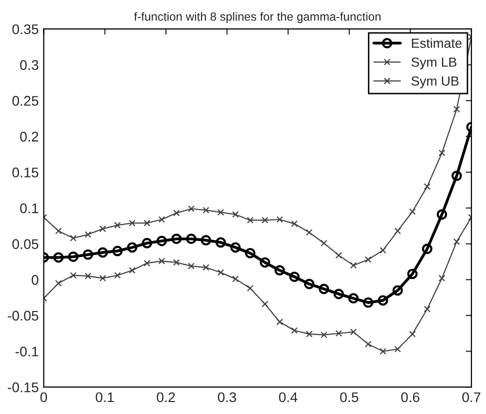  Describe the element at coordinates (105, 397) in the screenshot. I see `x-tick-label: 0.1` at that location.